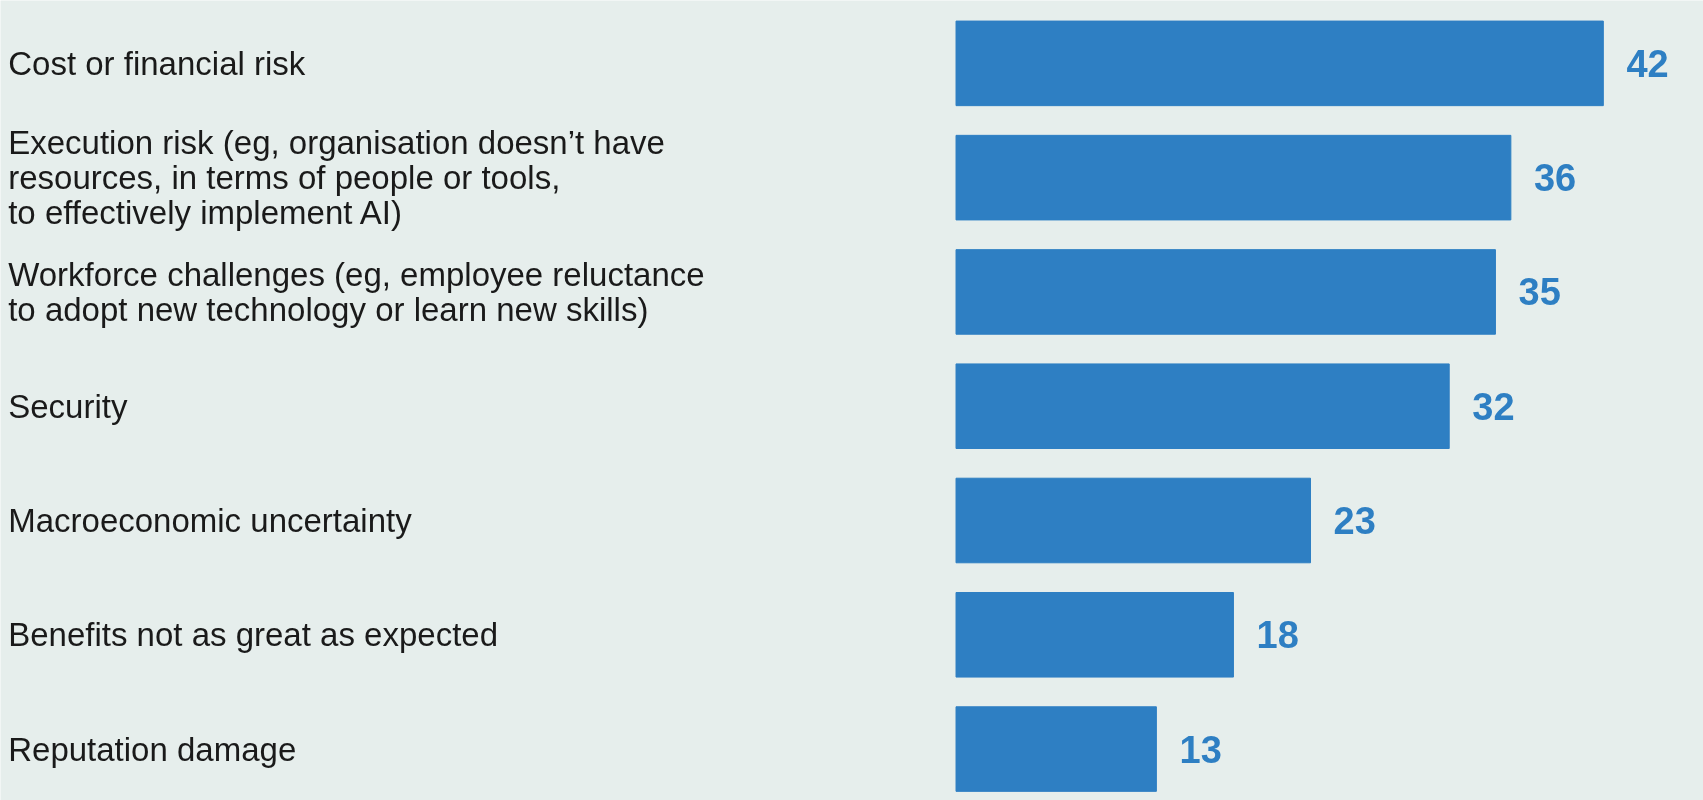 This screenshot has width=1703, height=800. I want to click on data-label: 18, so click(1277, 635).